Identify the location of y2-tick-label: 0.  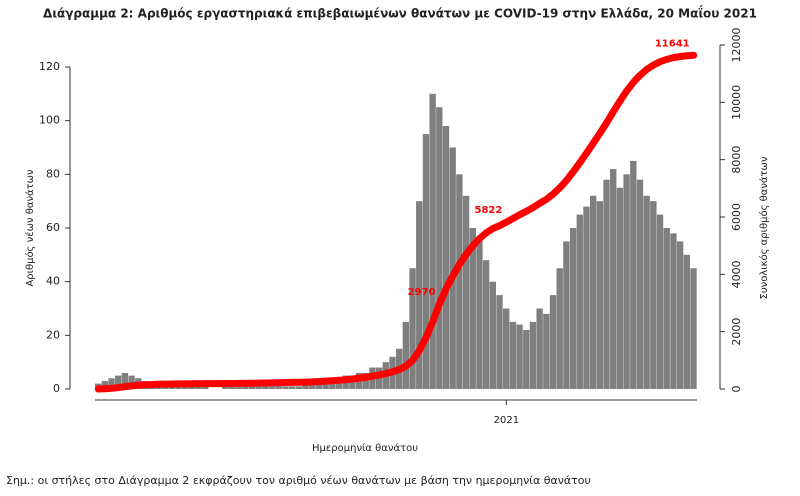
(736, 389).